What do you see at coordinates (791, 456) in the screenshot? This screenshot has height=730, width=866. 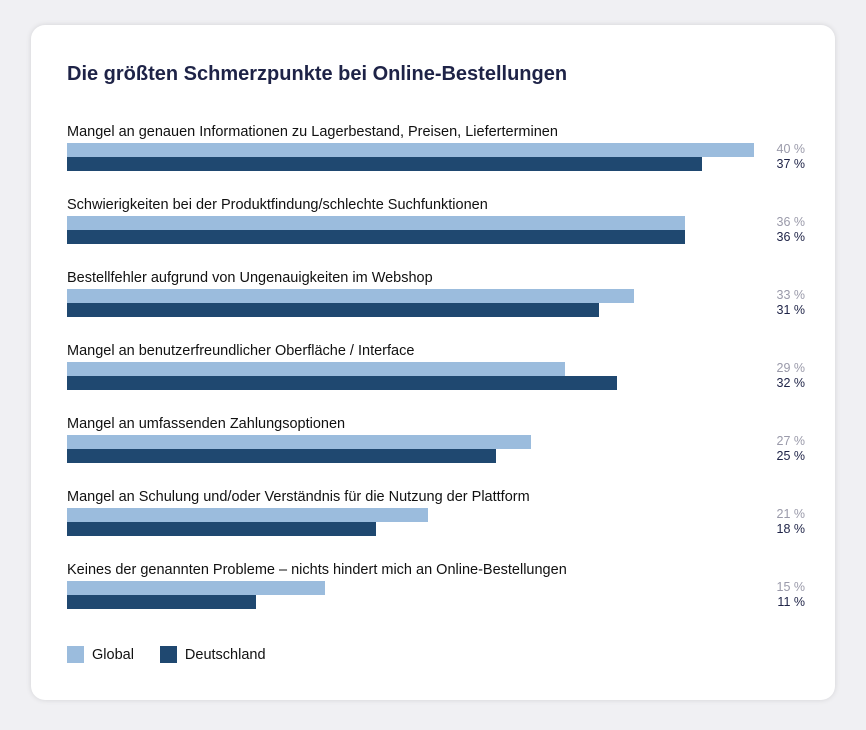 I see `value-label: 25 %` at bounding box center [791, 456].